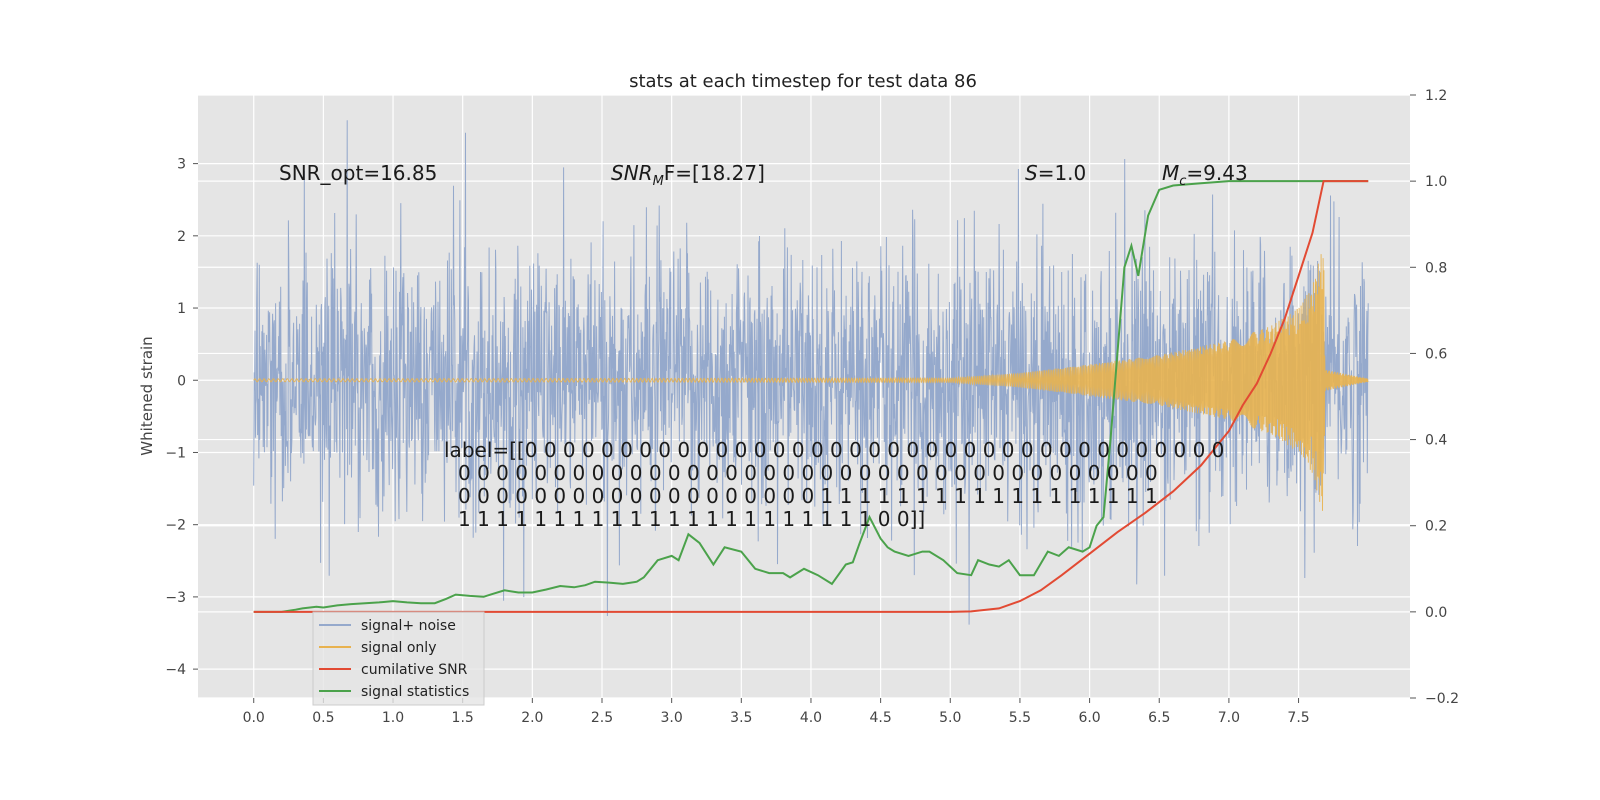  Describe the element at coordinates (358, 173) in the screenshot. I see `snr-opt-annotation: SNR_opt=16.85` at that location.